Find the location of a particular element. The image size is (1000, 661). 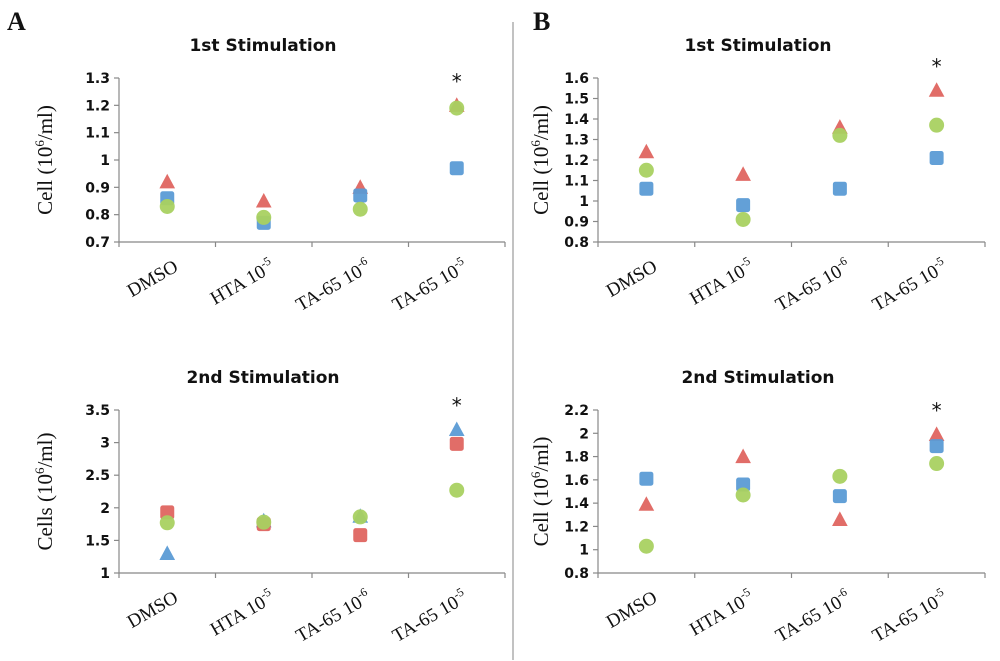

y-tick-label: 1.8 is located at coordinates (576, 458).